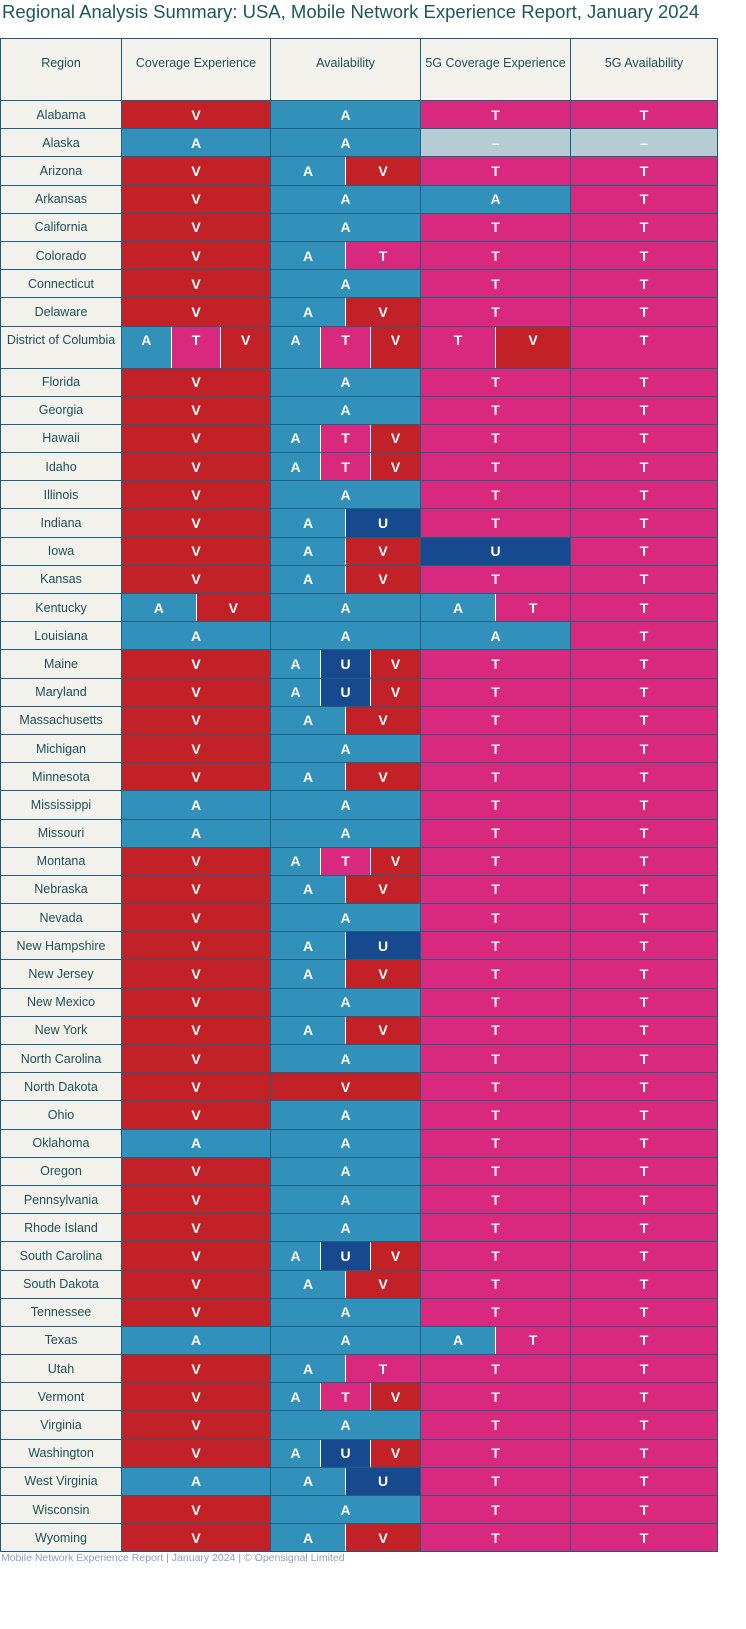 The height and width of the screenshot is (1629, 746). What do you see at coordinates (61, 664) in the screenshot?
I see `region-name: Maine` at bounding box center [61, 664].